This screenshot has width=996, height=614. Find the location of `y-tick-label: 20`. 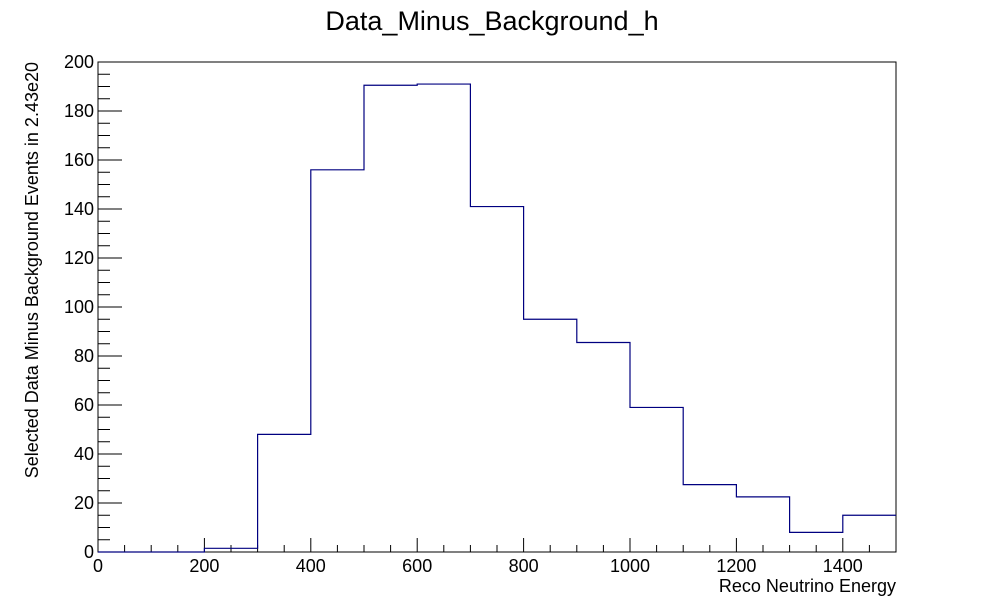

y-tick-label: 20 is located at coordinates (84, 503).